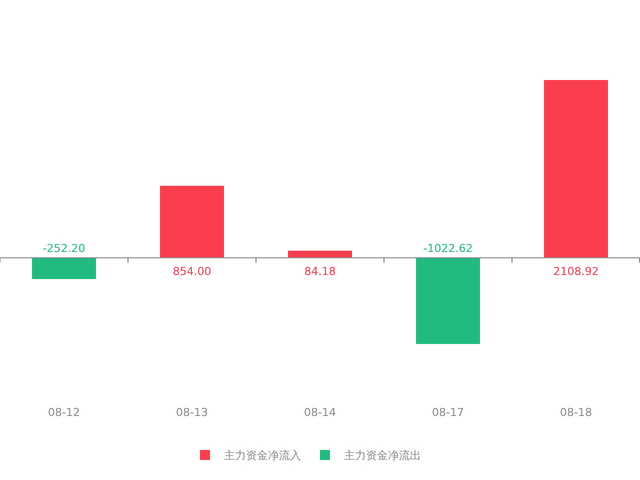  I want to click on x-tick-label: 08-18, so click(576, 412).